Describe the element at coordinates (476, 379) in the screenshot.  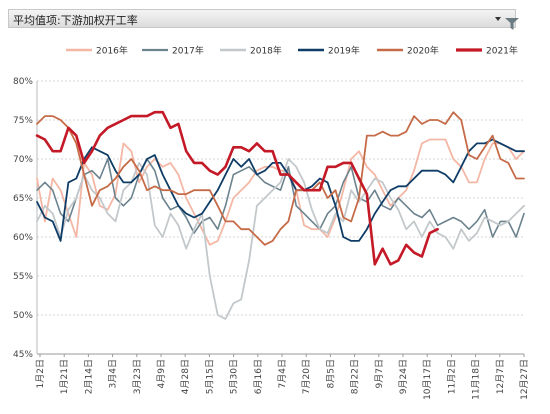
I see `x-tick-label: 11月18日` at that location.